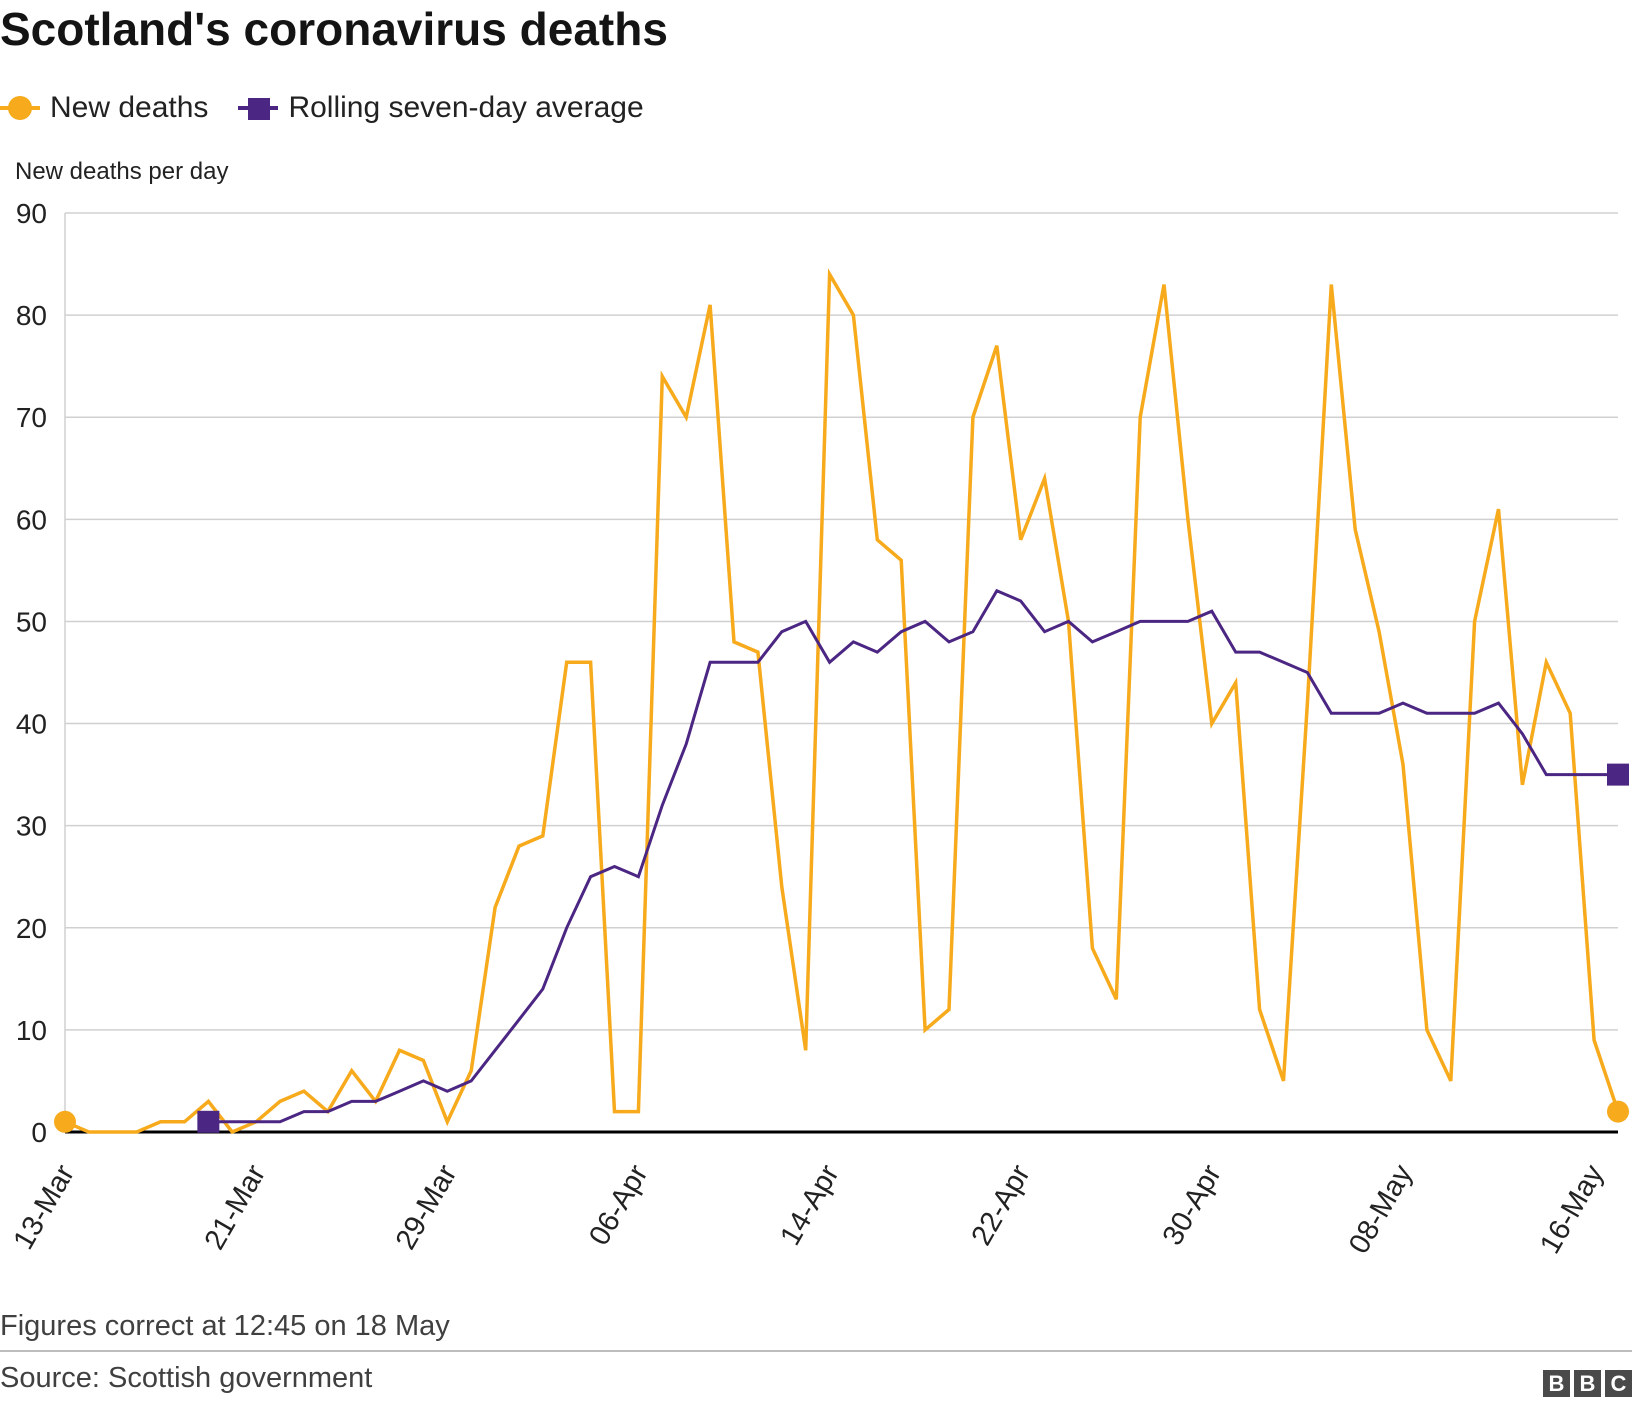 The width and height of the screenshot is (1632, 1406). What do you see at coordinates (334, 29) in the screenshot?
I see `chart-title: Scotland's coronavirus deaths` at bounding box center [334, 29].